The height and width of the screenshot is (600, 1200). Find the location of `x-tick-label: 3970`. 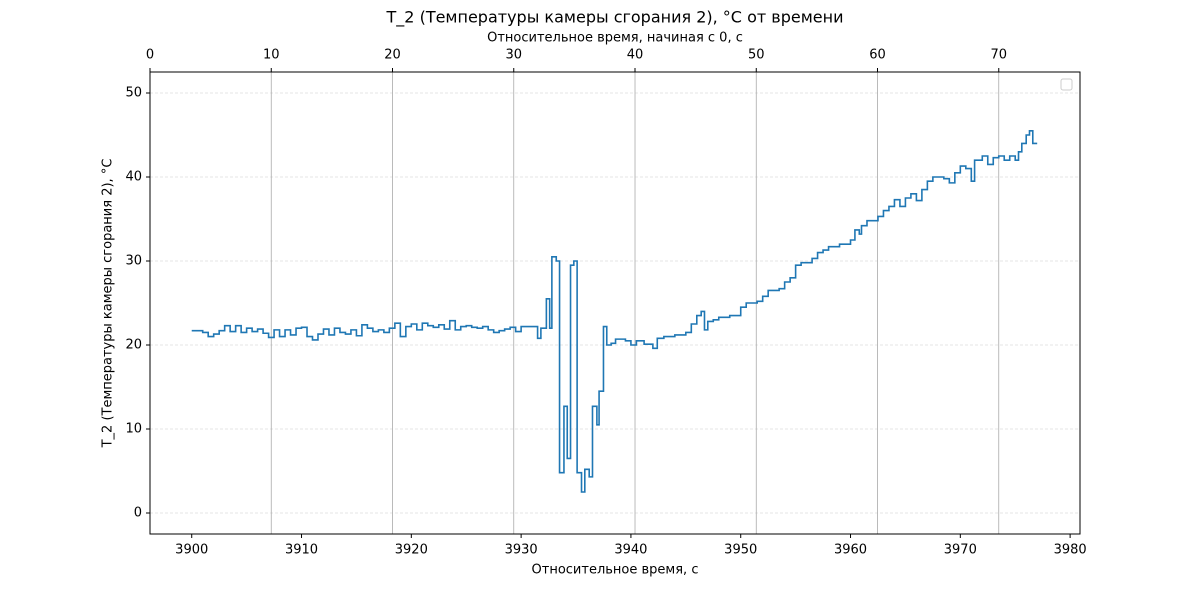

x-tick-label: 3970 is located at coordinates (960, 550).